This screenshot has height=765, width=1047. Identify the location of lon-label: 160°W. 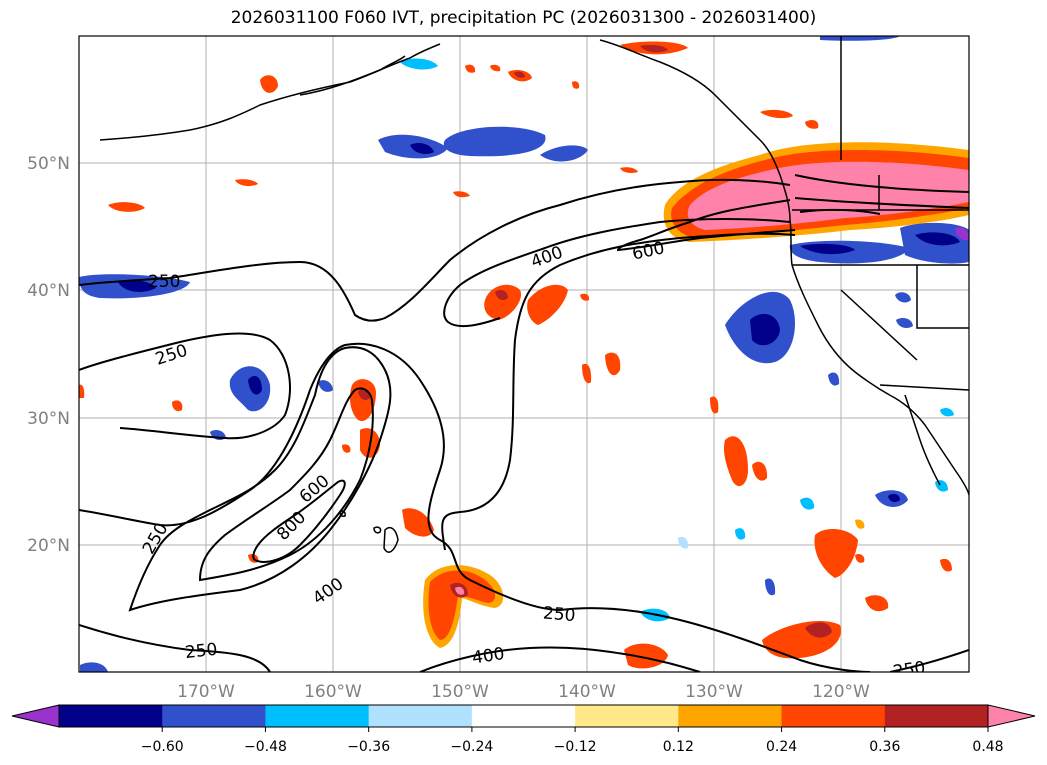
(333, 692).